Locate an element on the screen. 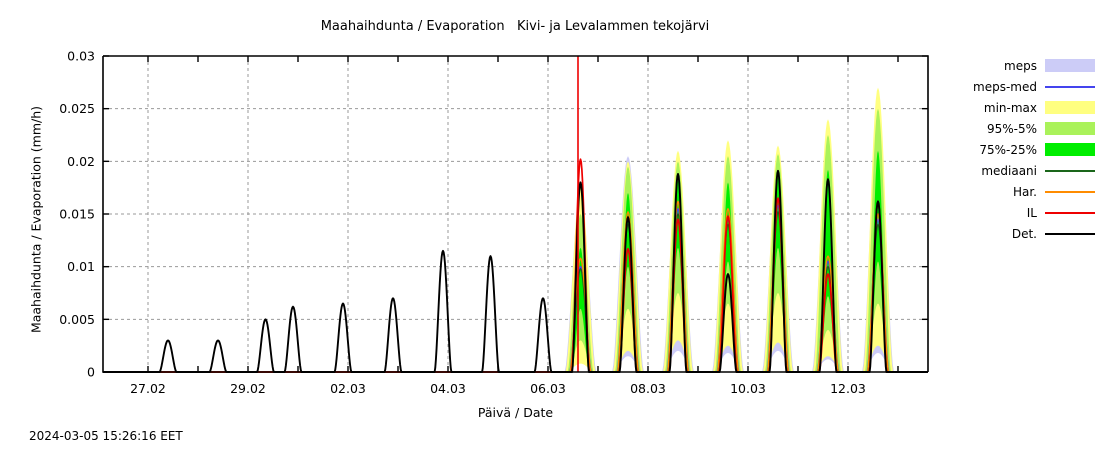 This screenshot has width=1100, height=450. x-tick-label: 27.02 is located at coordinates (148, 388).